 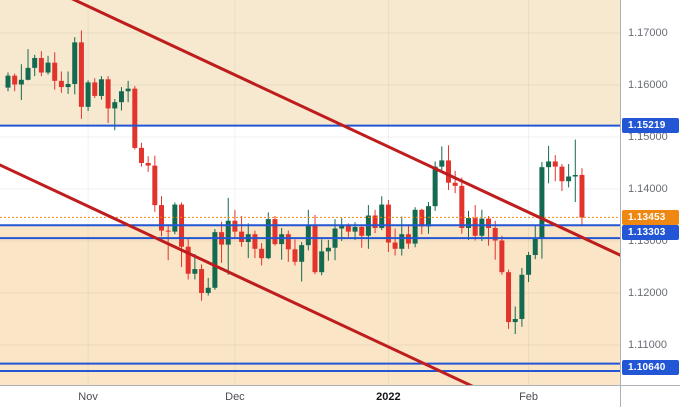 What do you see at coordinates (310, 396) in the screenshot?
I see `time-scale: Nov Dec 2022 Feb` at bounding box center [310, 396].